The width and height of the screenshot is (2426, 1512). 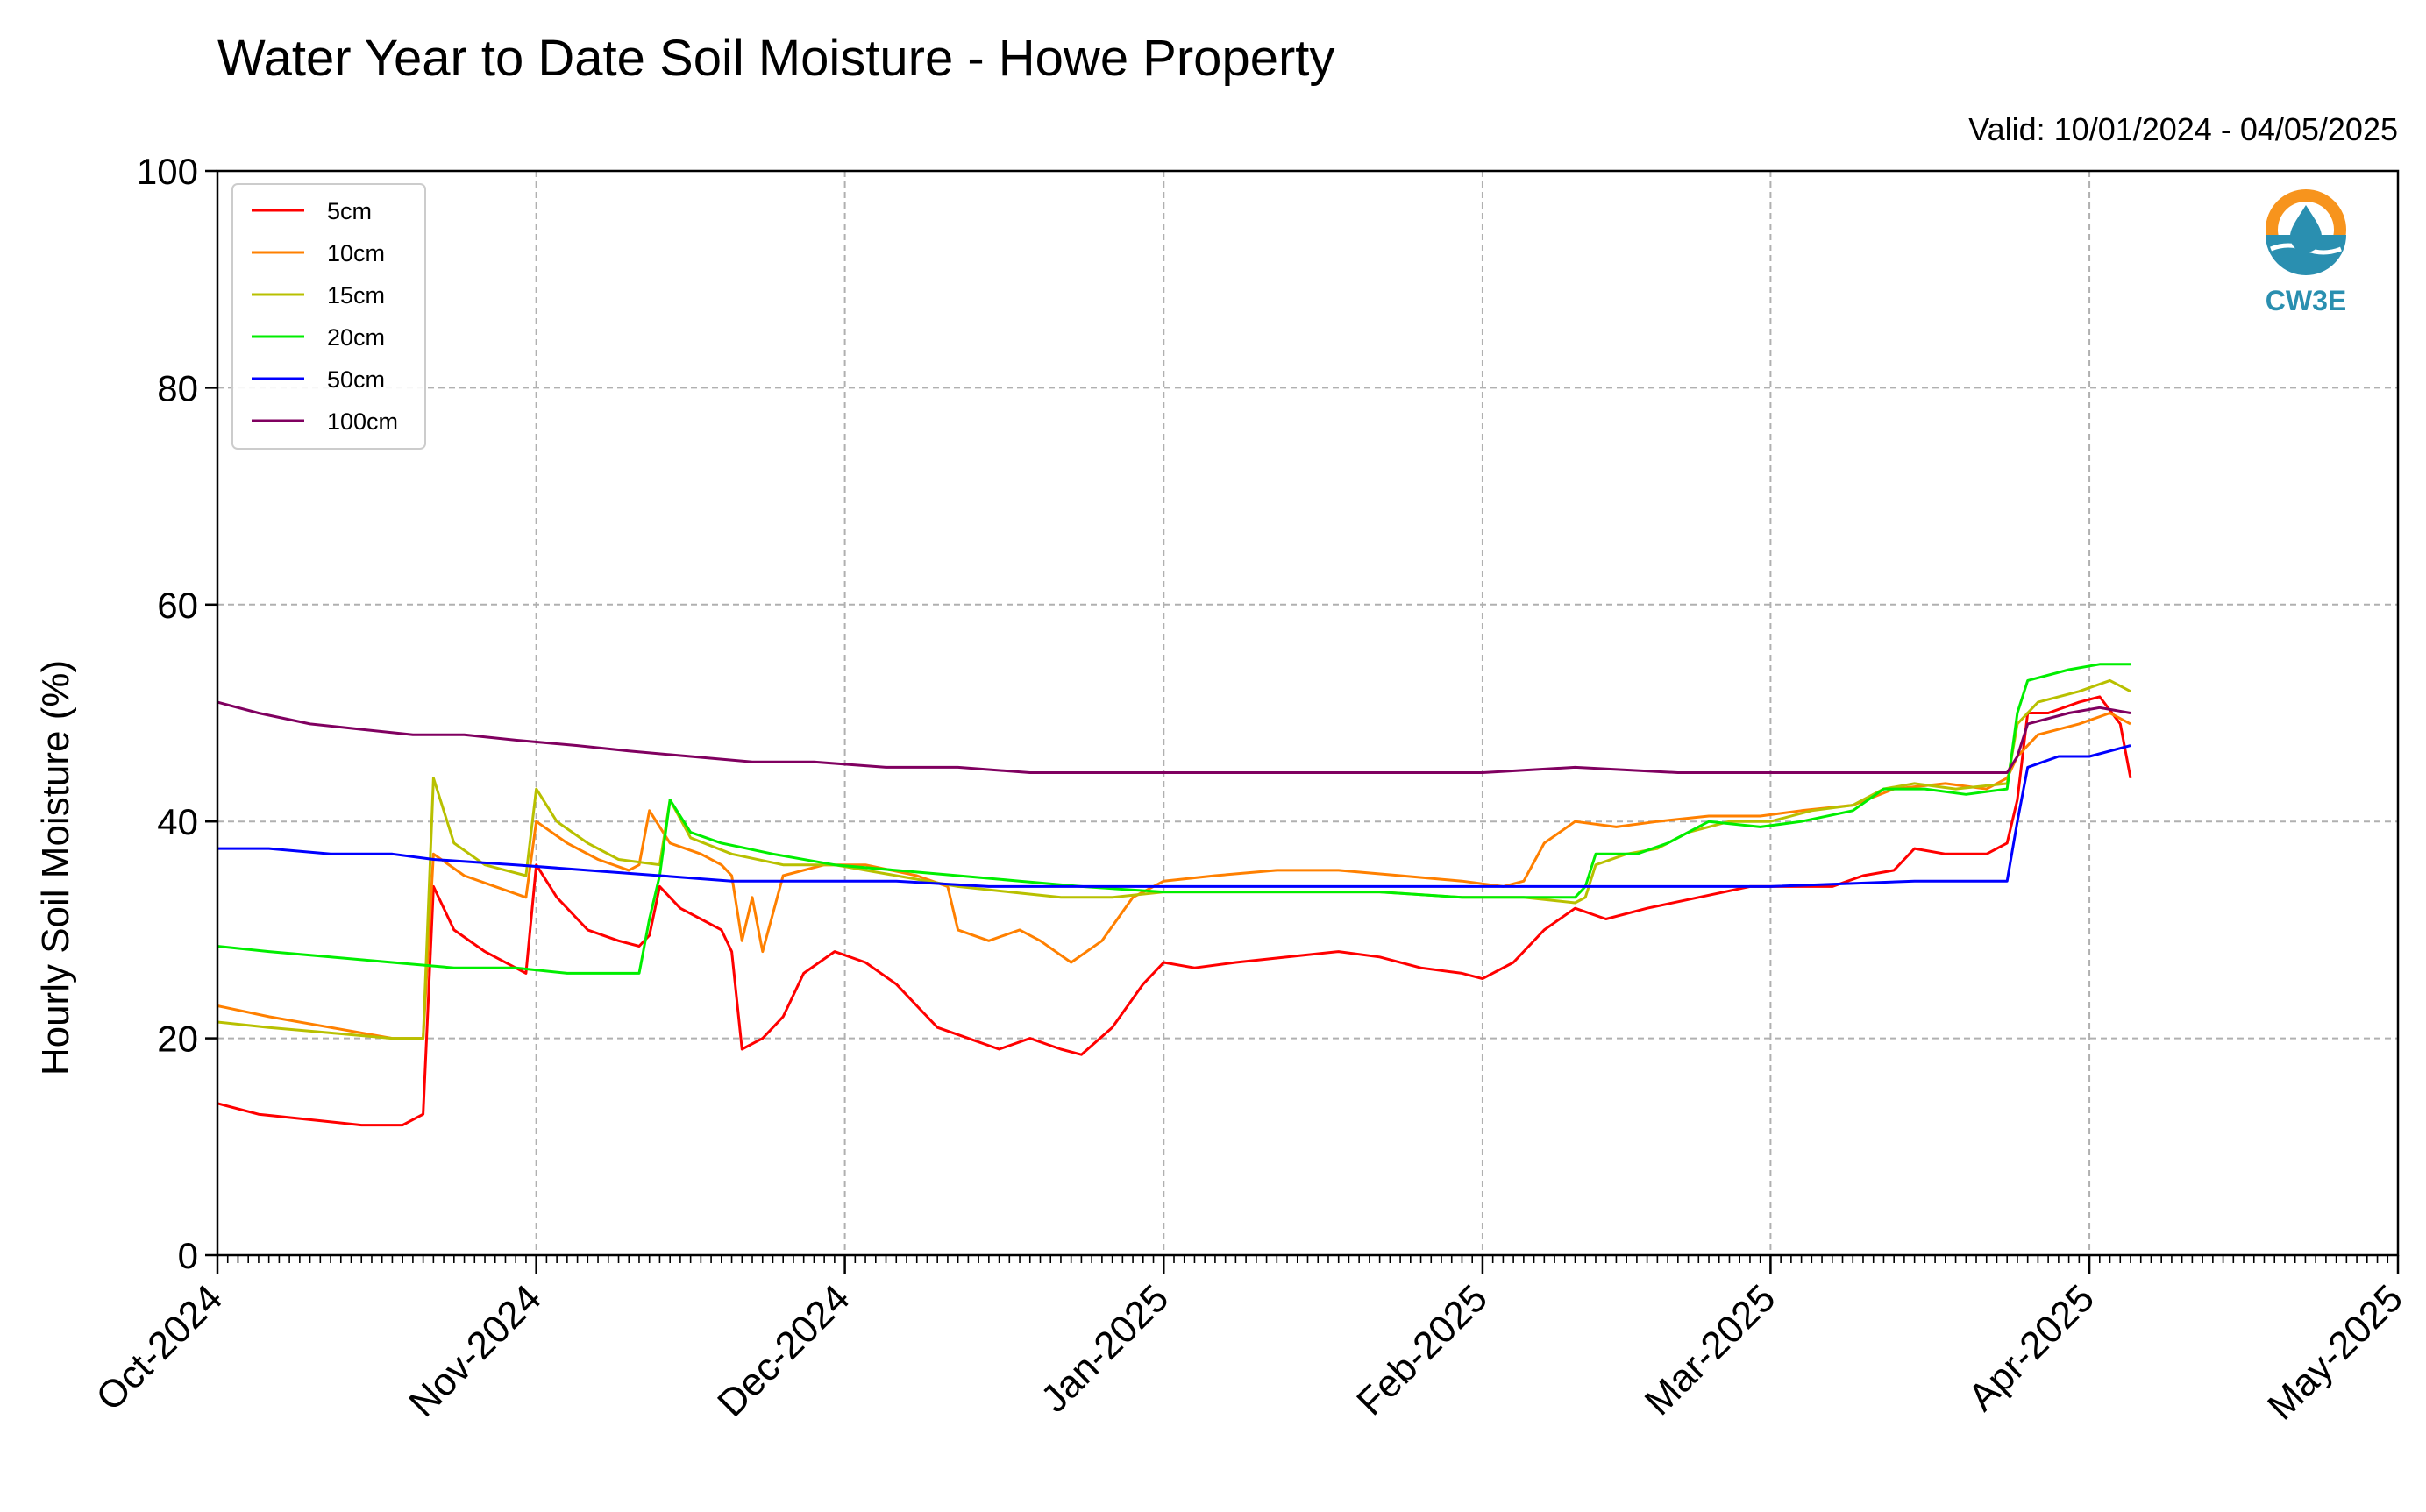 I want to click on x-tick-label: Apr-2025, so click(x=2031, y=1347).